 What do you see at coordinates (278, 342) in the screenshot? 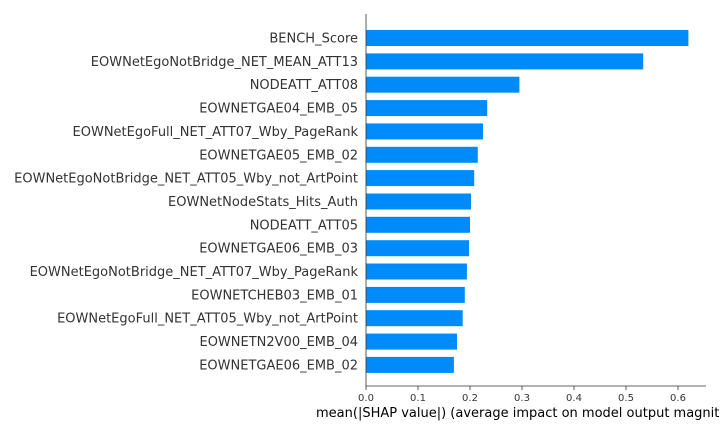
I see `category-label: EOWNETN2V00_EMB_04` at bounding box center [278, 342].